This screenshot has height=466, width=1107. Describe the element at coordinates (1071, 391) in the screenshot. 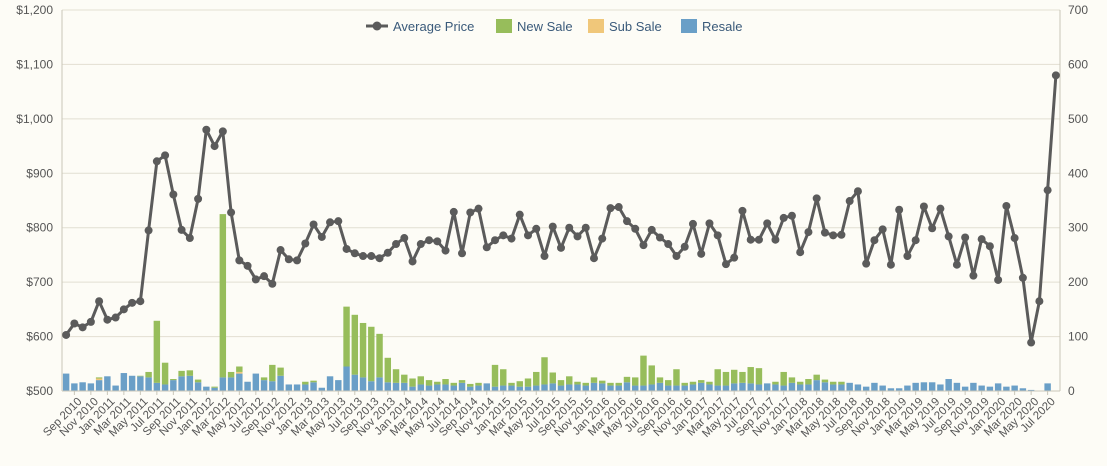

I see `y-right-tick-label: 0` at that location.